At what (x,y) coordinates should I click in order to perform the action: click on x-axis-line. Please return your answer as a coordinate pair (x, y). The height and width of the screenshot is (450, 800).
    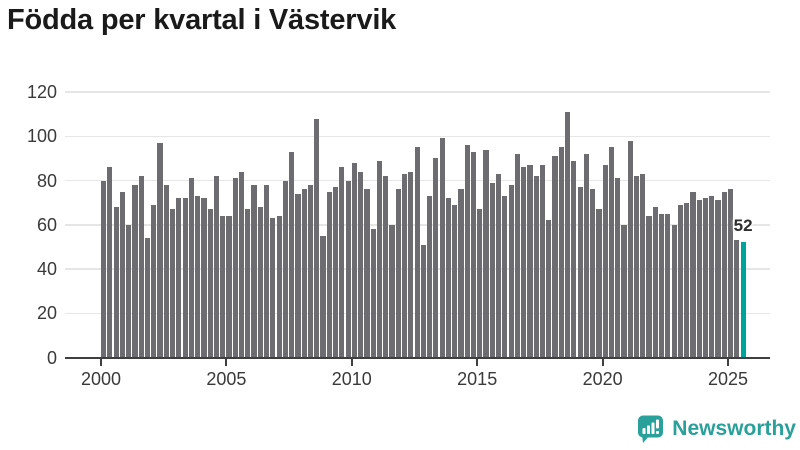
    Looking at the image, I should click on (417, 357).